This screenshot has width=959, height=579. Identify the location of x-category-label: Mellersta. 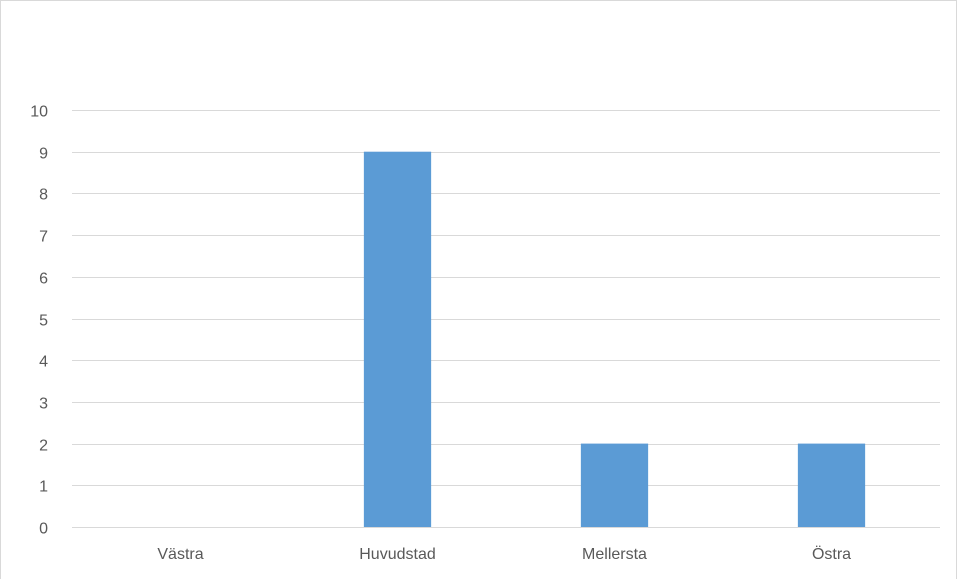
(614, 554).